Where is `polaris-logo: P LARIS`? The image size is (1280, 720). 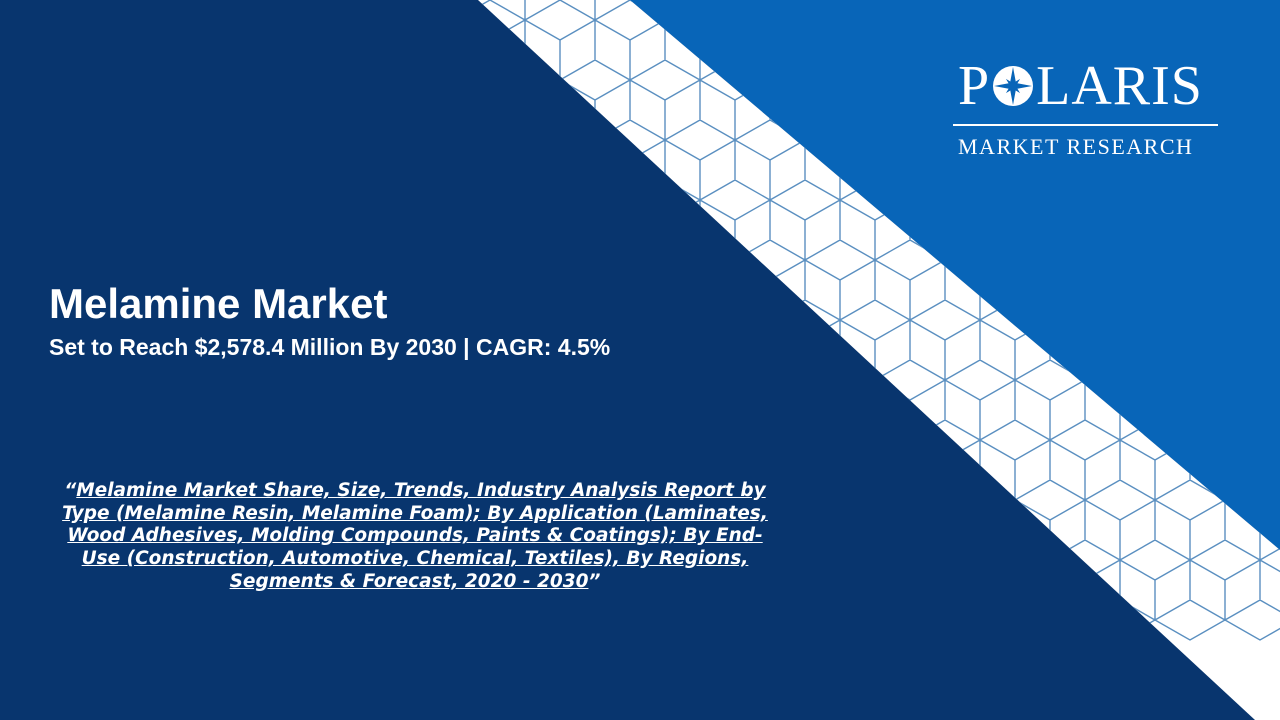 polaris-logo: P LARIS is located at coordinates (1080, 86).